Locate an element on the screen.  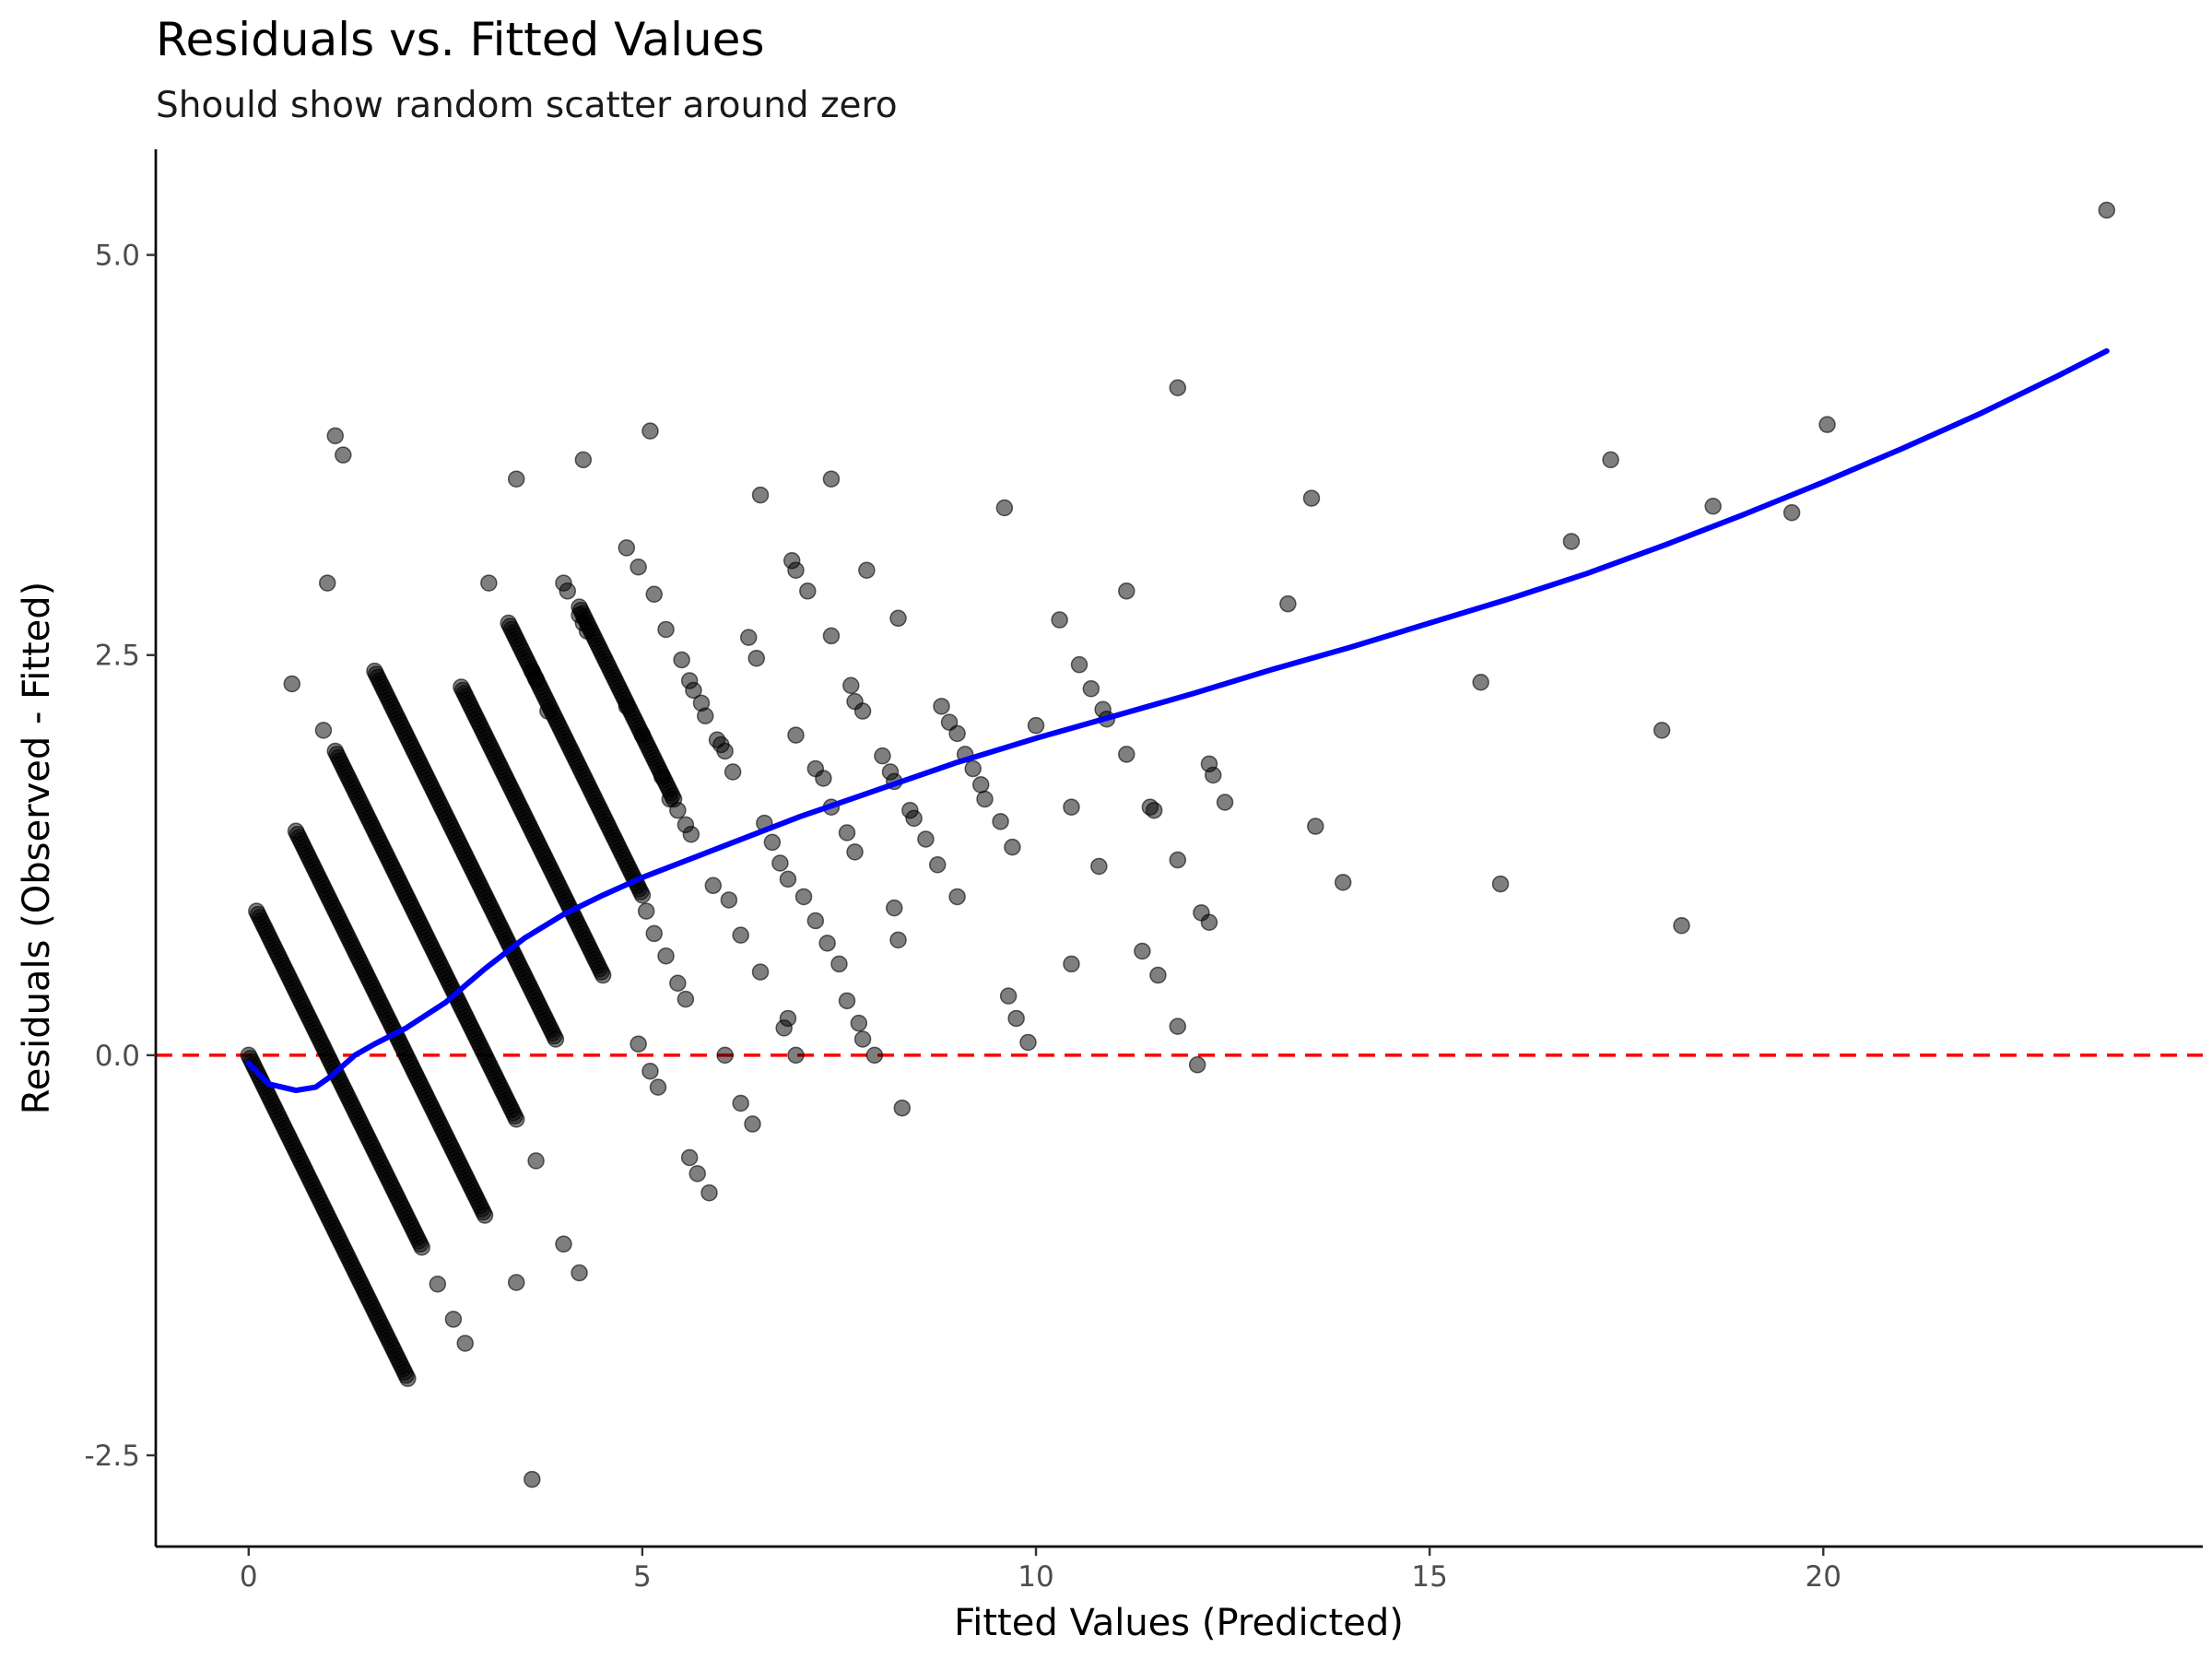
y-tick-label: -2.5 is located at coordinates (113, 1456).